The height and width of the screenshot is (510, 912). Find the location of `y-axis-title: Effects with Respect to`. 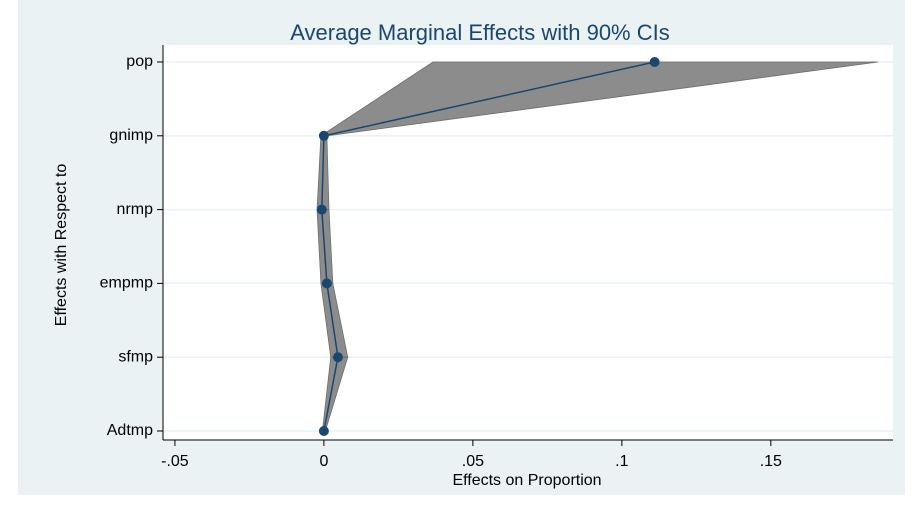

y-axis-title: Effects with Respect to is located at coordinates (61, 245).